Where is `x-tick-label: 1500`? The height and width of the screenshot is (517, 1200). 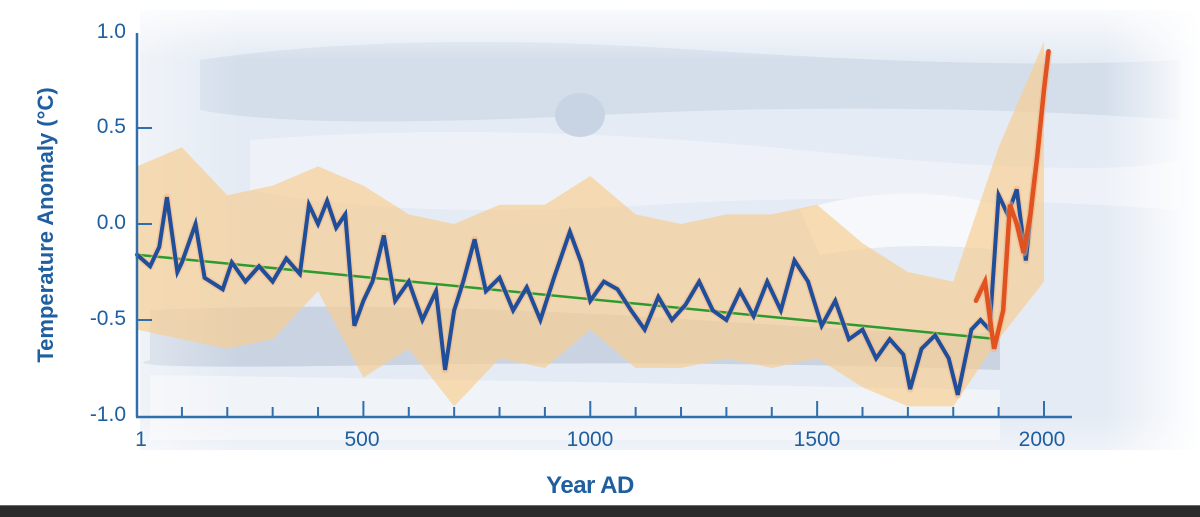
x-tick-label: 1500 is located at coordinates (817, 439).